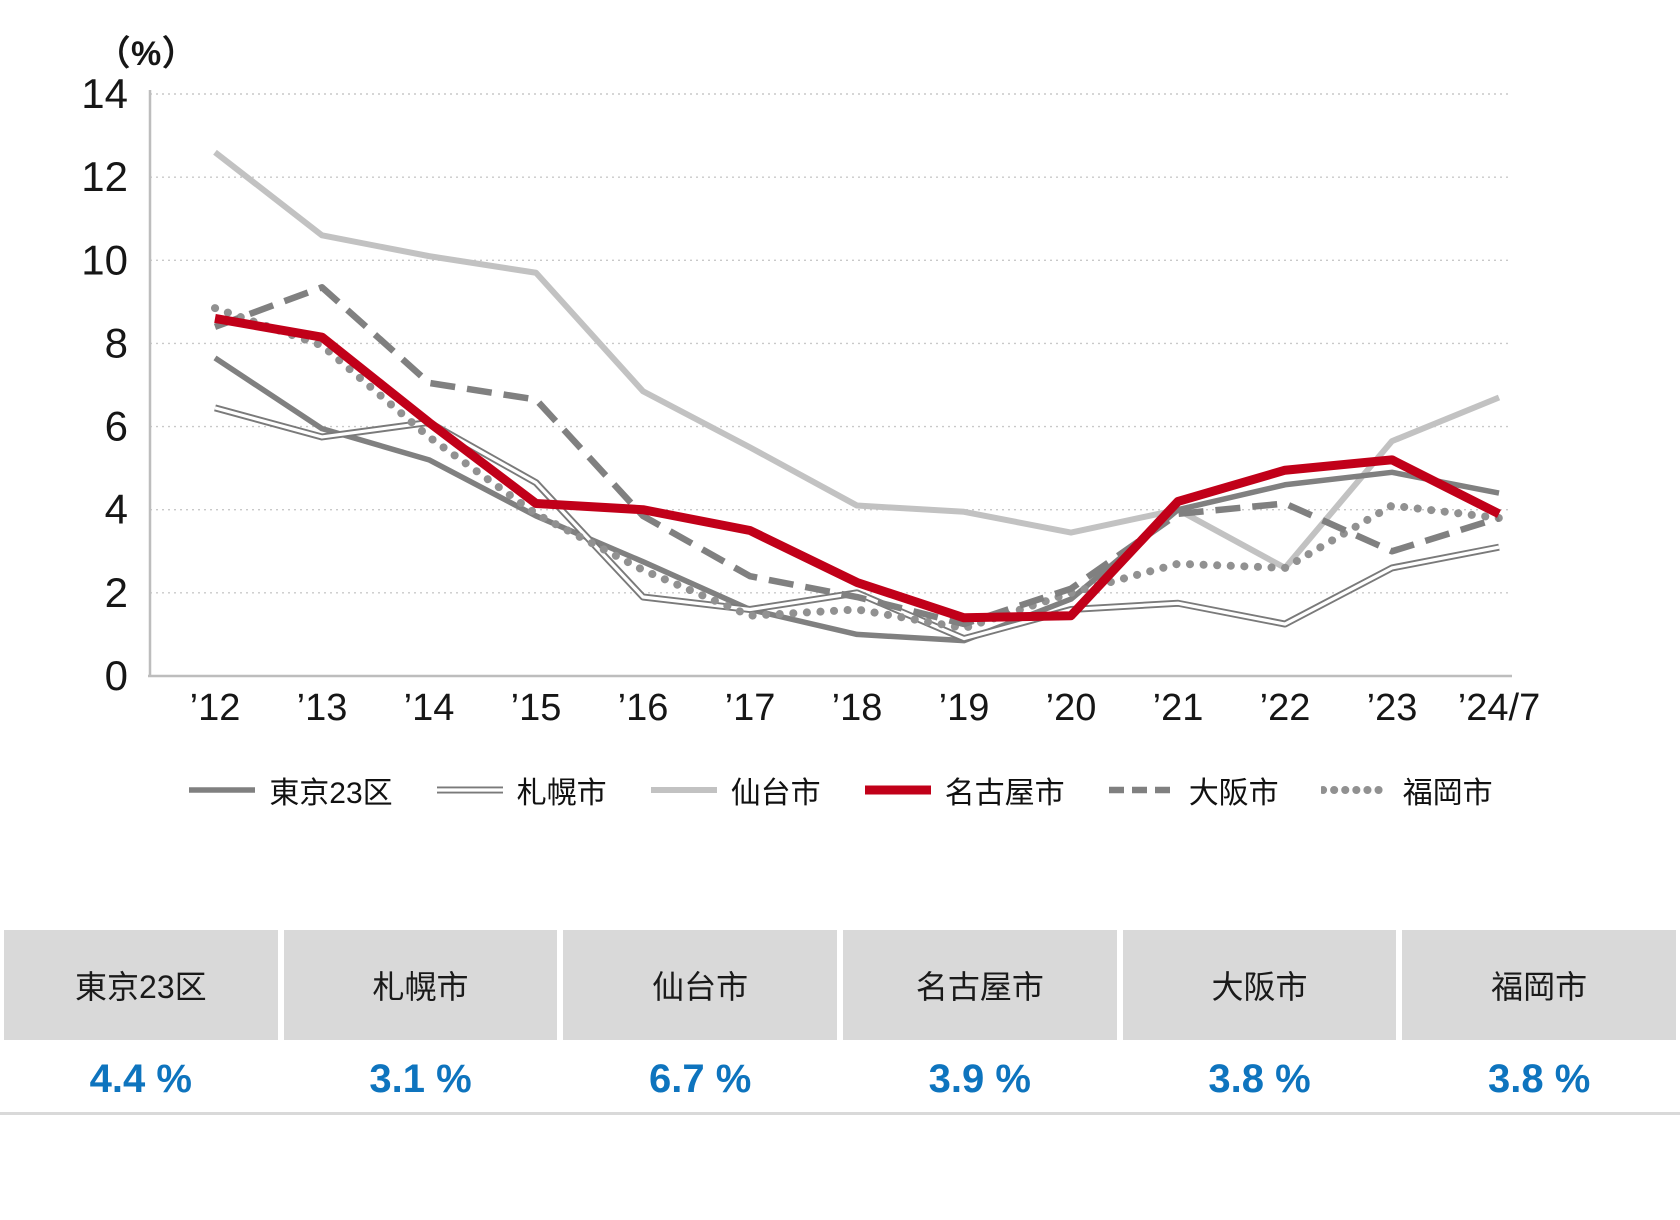  I want to click on series-line-sapporo-inner, so click(857, 523).